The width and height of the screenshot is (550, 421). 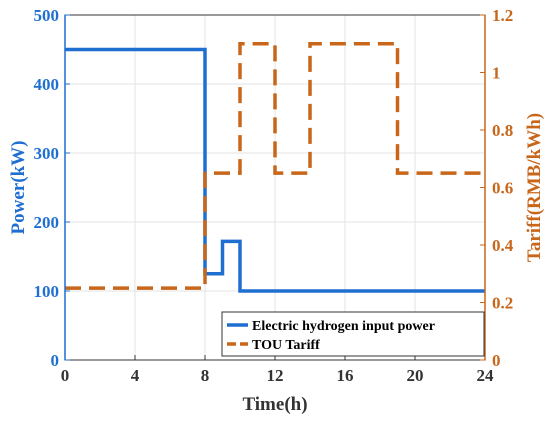 I want to click on y-right-tick-label: 1.2, so click(x=502, y=15).